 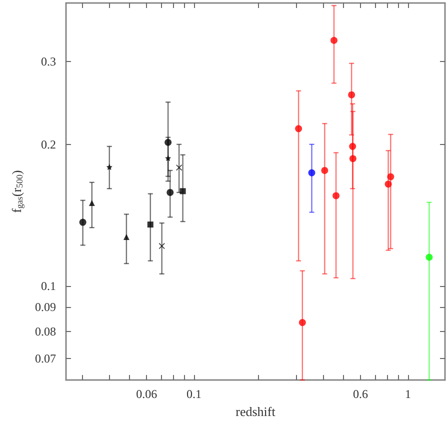 What do you see at coordinates (48, 61) in the screenshot?
I see `y-tick-label: 0.3` at bounding box center [48, 61].